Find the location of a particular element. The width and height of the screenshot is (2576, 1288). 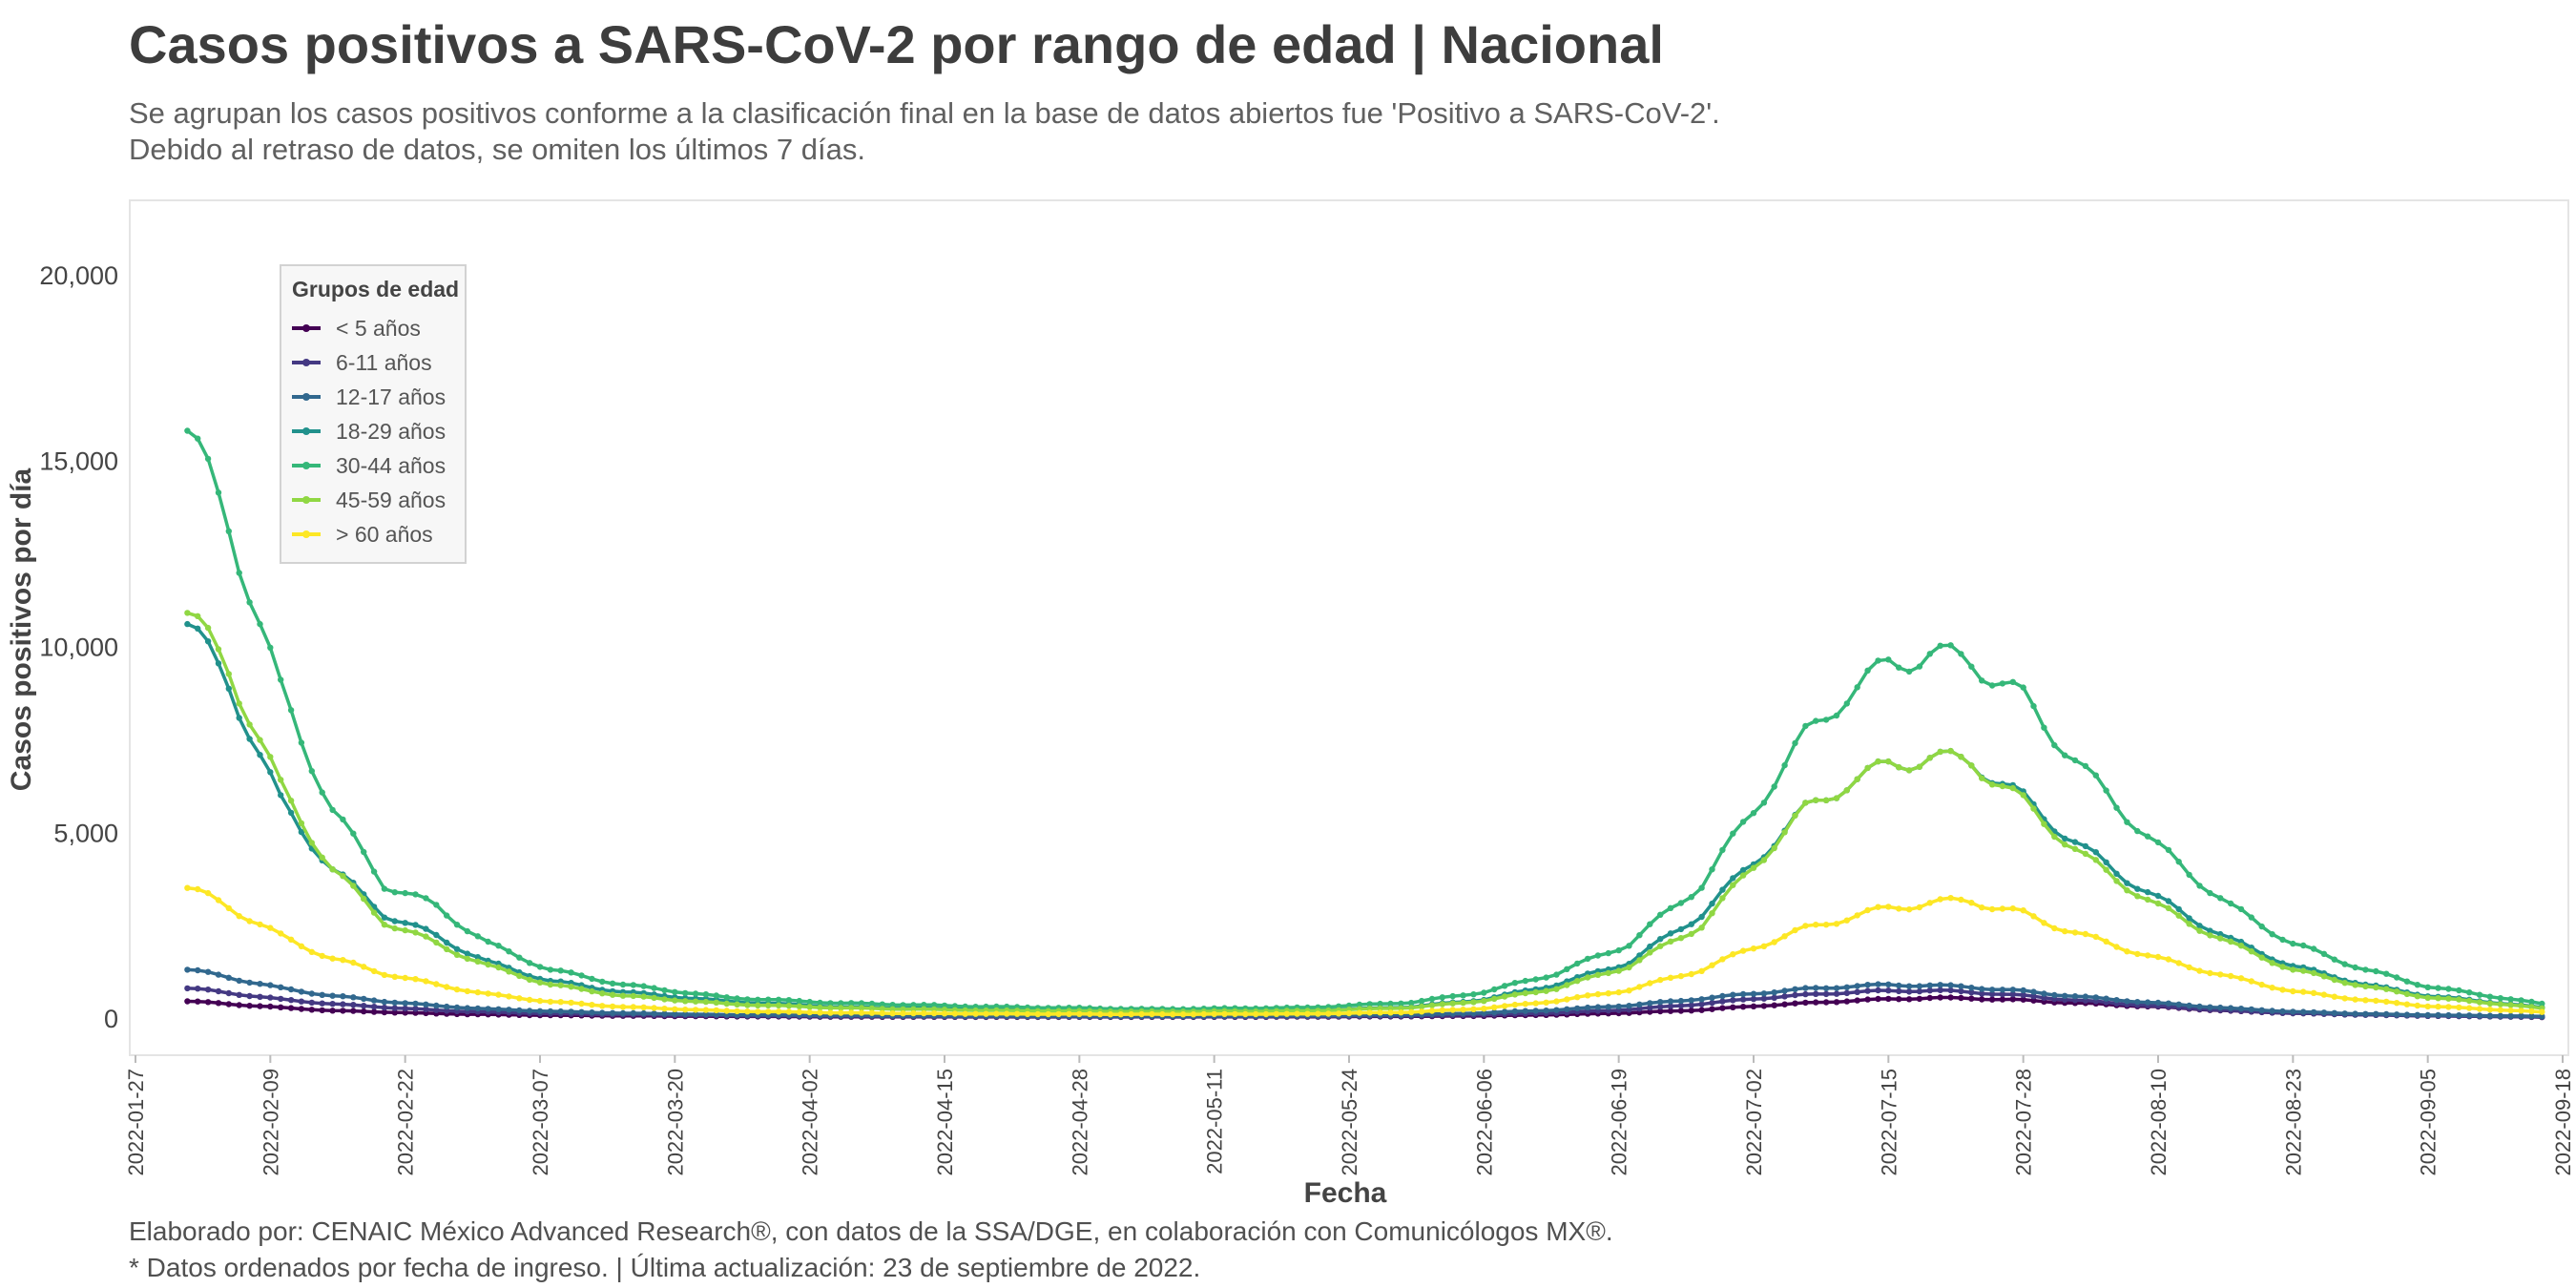

x-tick-label: 2022-09-05 is located at coordinates (2429, 1122).